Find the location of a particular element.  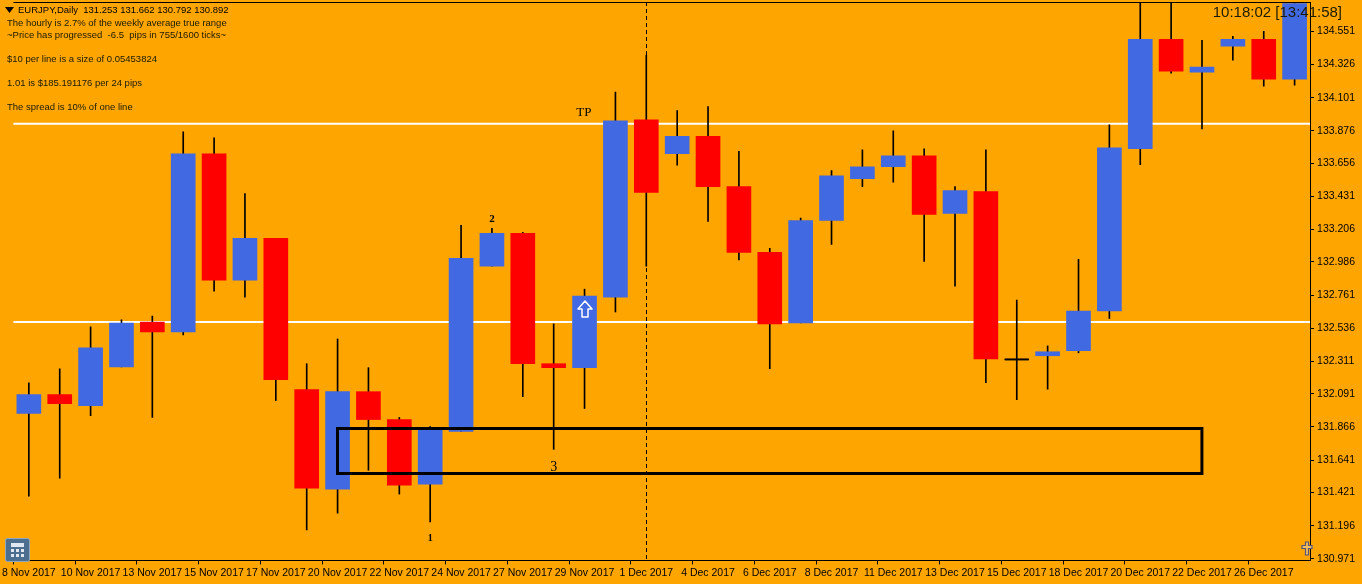

annotation: The hourly is 2.7% of the weekly average true range is located at coordinates (117, 22).